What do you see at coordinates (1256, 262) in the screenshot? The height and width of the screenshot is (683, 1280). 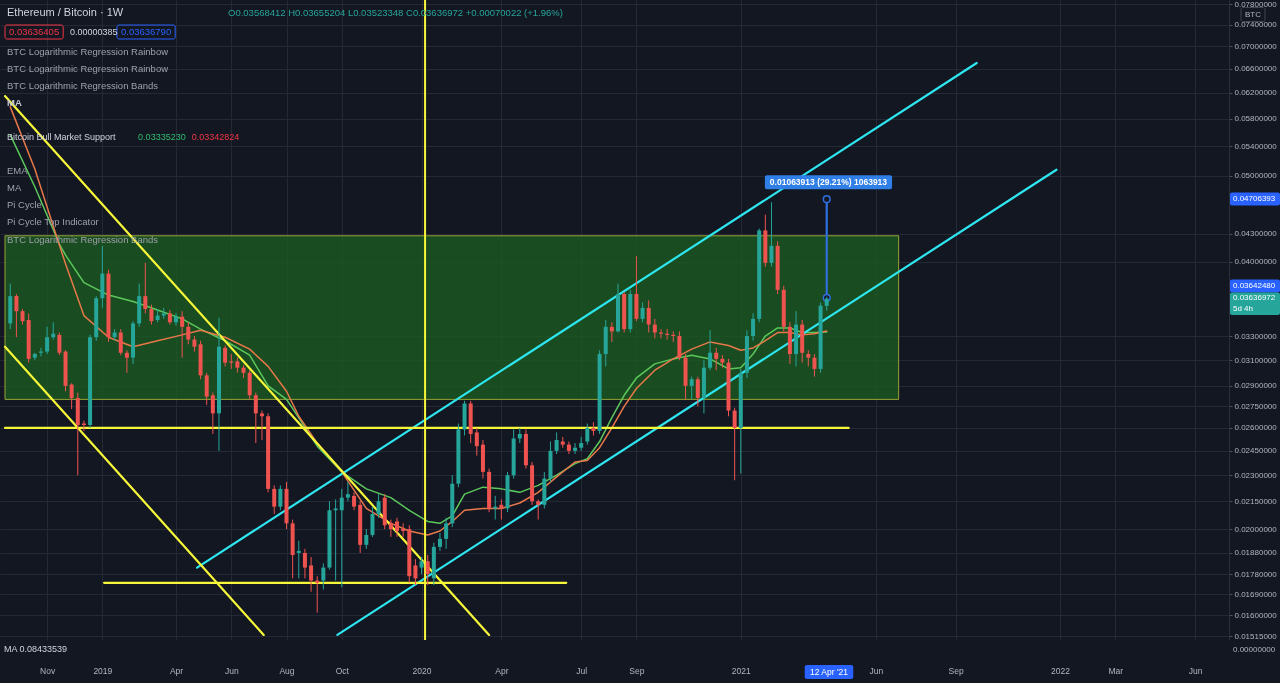 I see `y-tick-label: 0.04000000` at bounding box center [1256, 262].